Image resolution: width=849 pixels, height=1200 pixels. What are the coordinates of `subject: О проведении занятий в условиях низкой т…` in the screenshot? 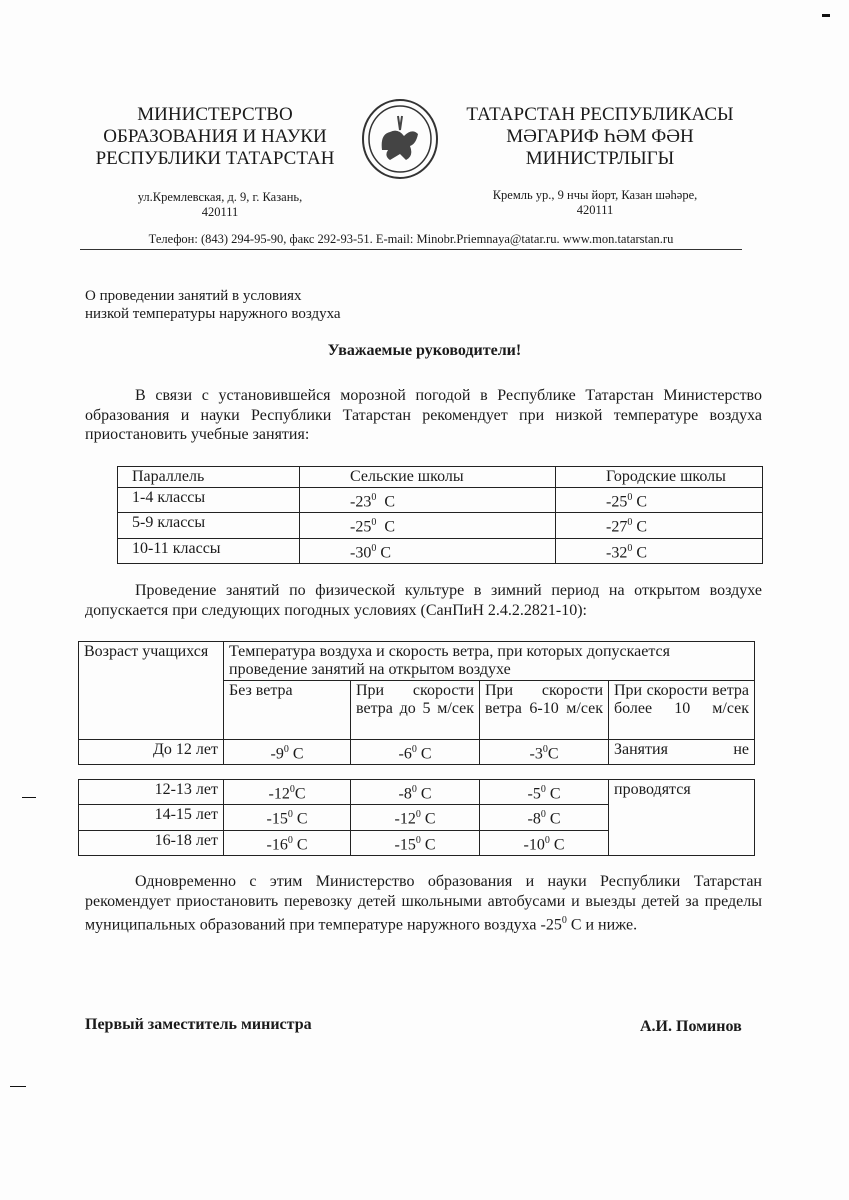 It's located at (213, 305).